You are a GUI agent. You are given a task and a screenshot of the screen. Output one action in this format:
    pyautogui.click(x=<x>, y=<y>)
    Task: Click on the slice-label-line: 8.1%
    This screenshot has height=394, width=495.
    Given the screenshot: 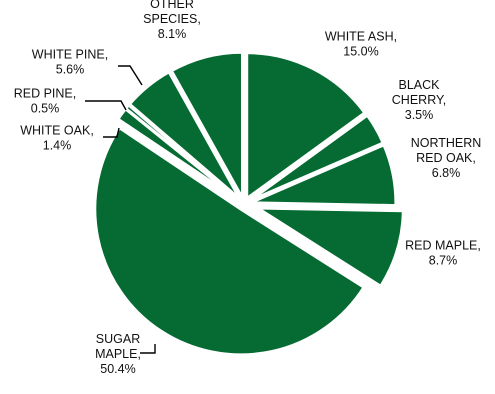 What is the action you would take?
    pyautogui.click(x=172, y=34)
    